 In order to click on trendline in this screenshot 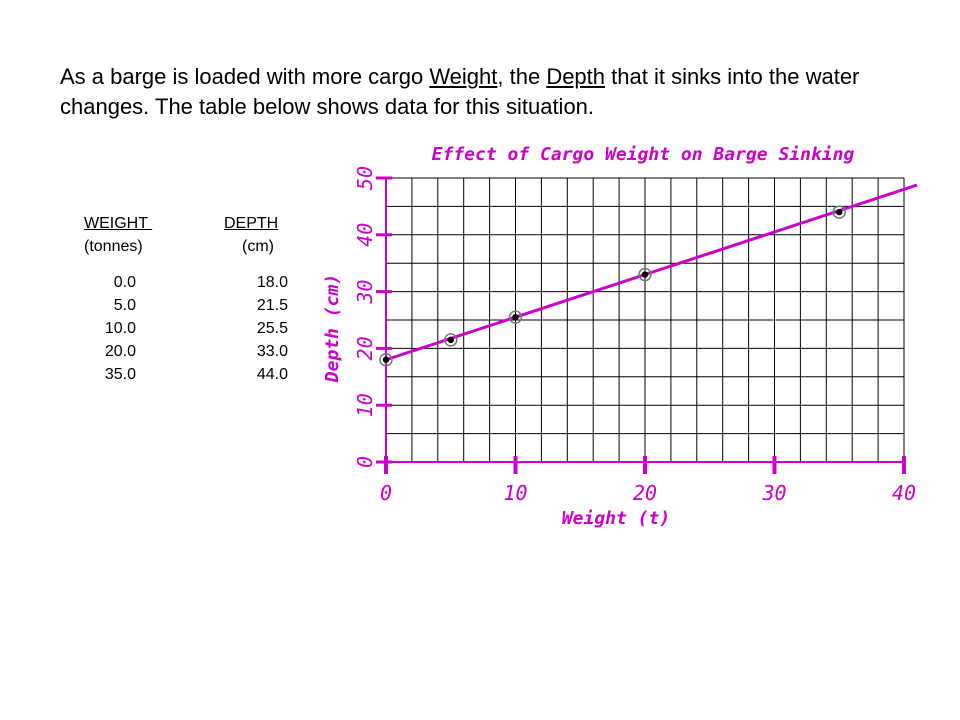, I will do `click(651, 272)`.